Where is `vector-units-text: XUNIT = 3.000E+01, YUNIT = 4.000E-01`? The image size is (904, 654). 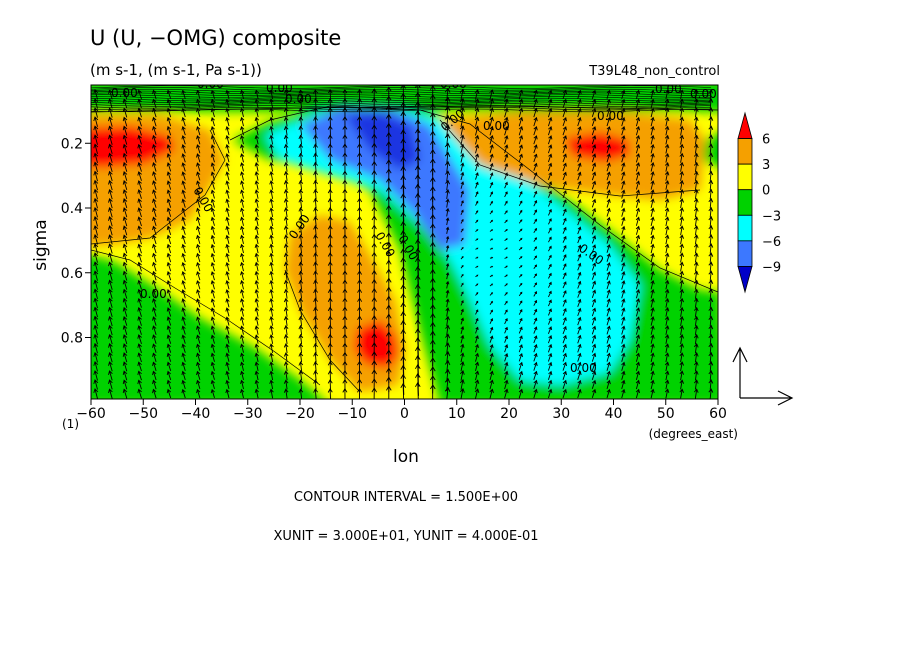
vector-units-text: XUNIT = 3.000E+01, YUNIT = 4.000E-01 is located at coordinates (406, 536).